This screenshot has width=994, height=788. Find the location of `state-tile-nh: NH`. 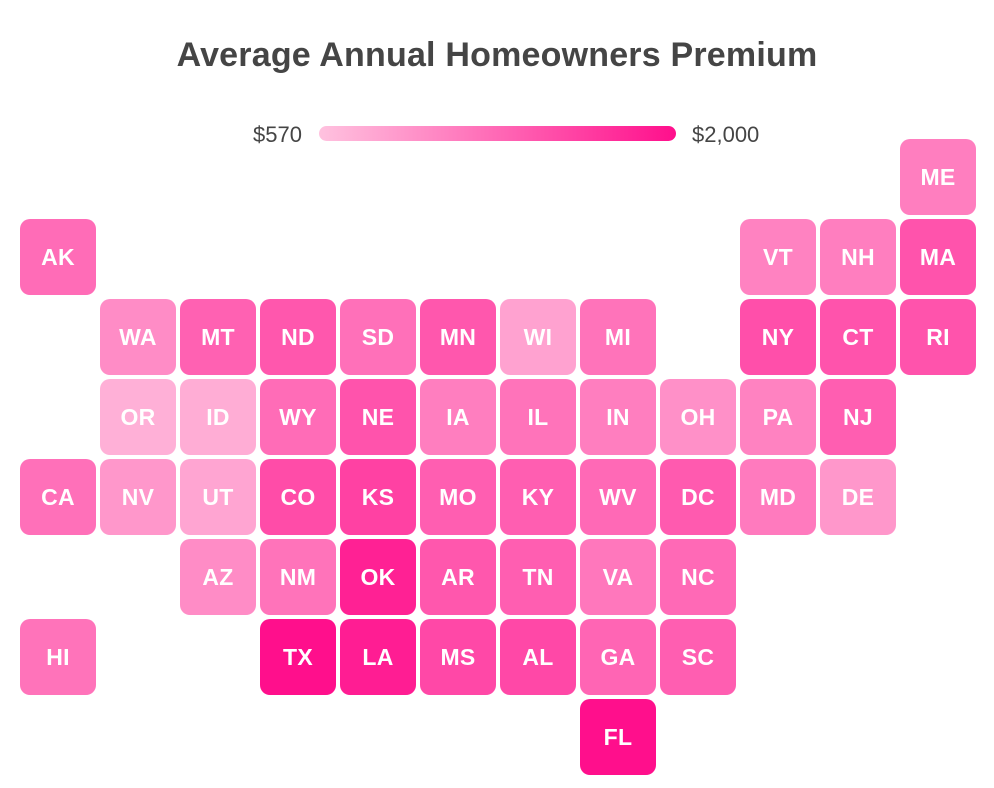

state-tile-nh: NH is located at coordinates (858, 257).